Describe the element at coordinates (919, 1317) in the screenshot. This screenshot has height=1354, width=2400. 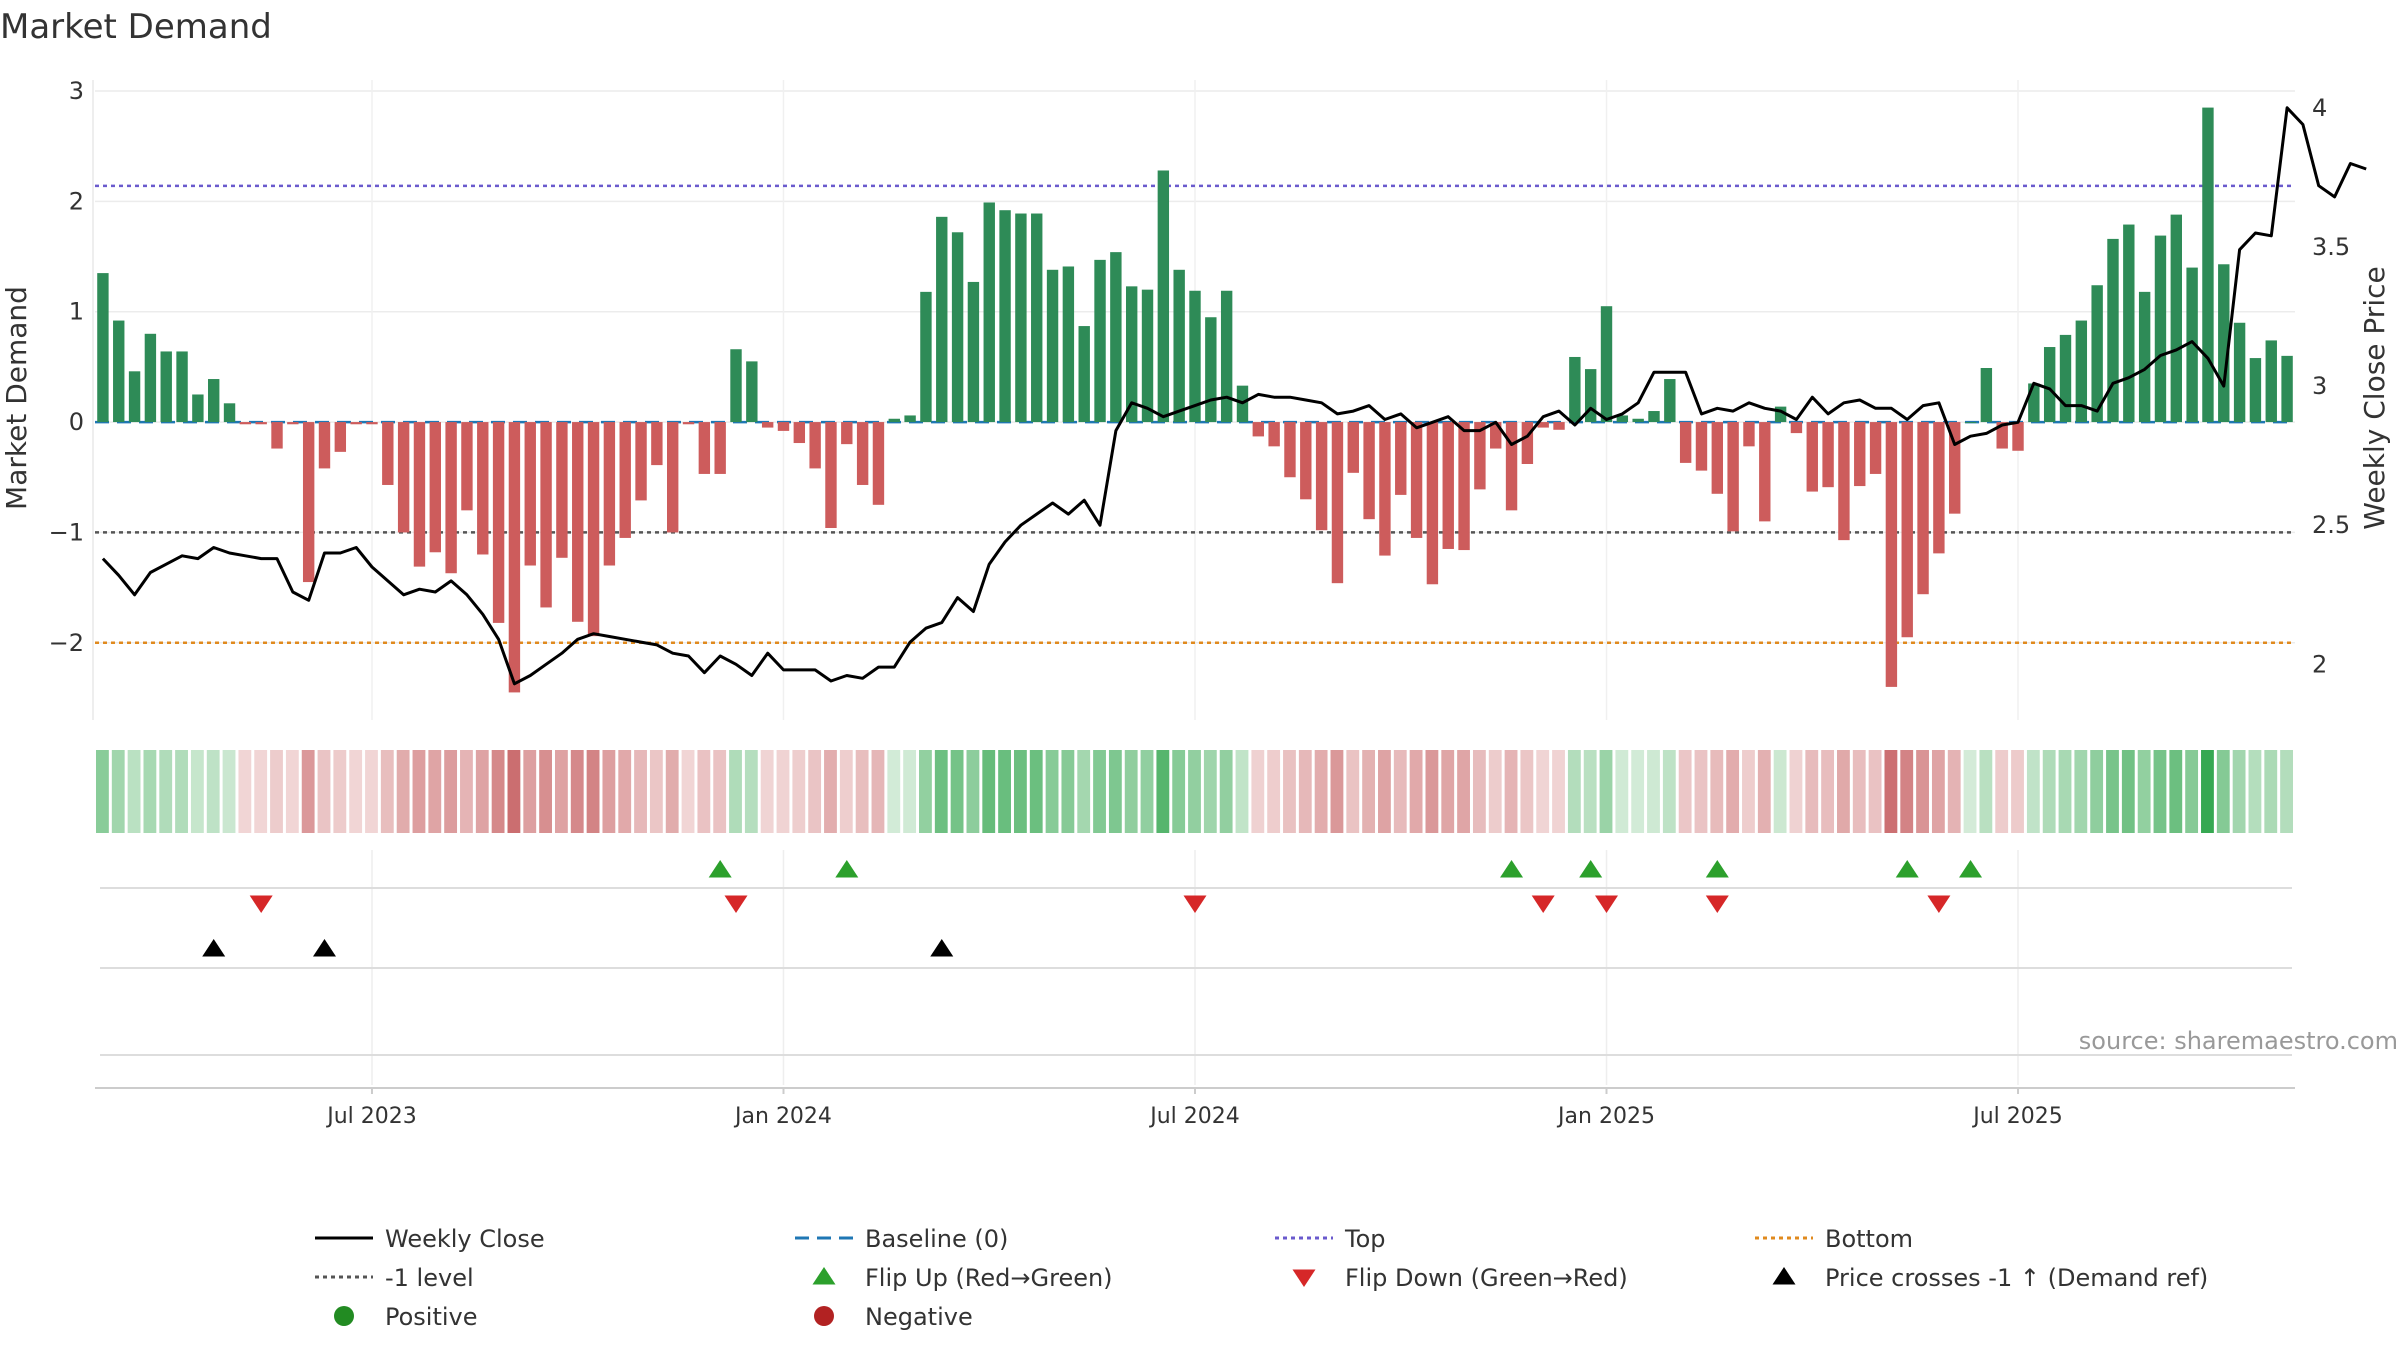
I see `legend-label: Negative` at that location.